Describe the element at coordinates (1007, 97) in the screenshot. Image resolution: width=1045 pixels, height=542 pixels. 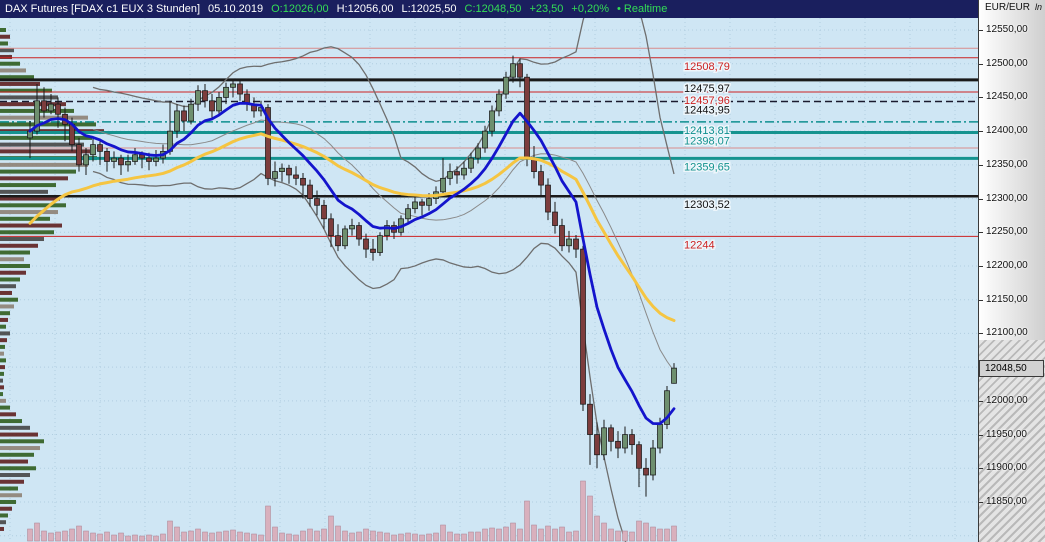
I see `axis-tick-label: 12450,00` at that location.